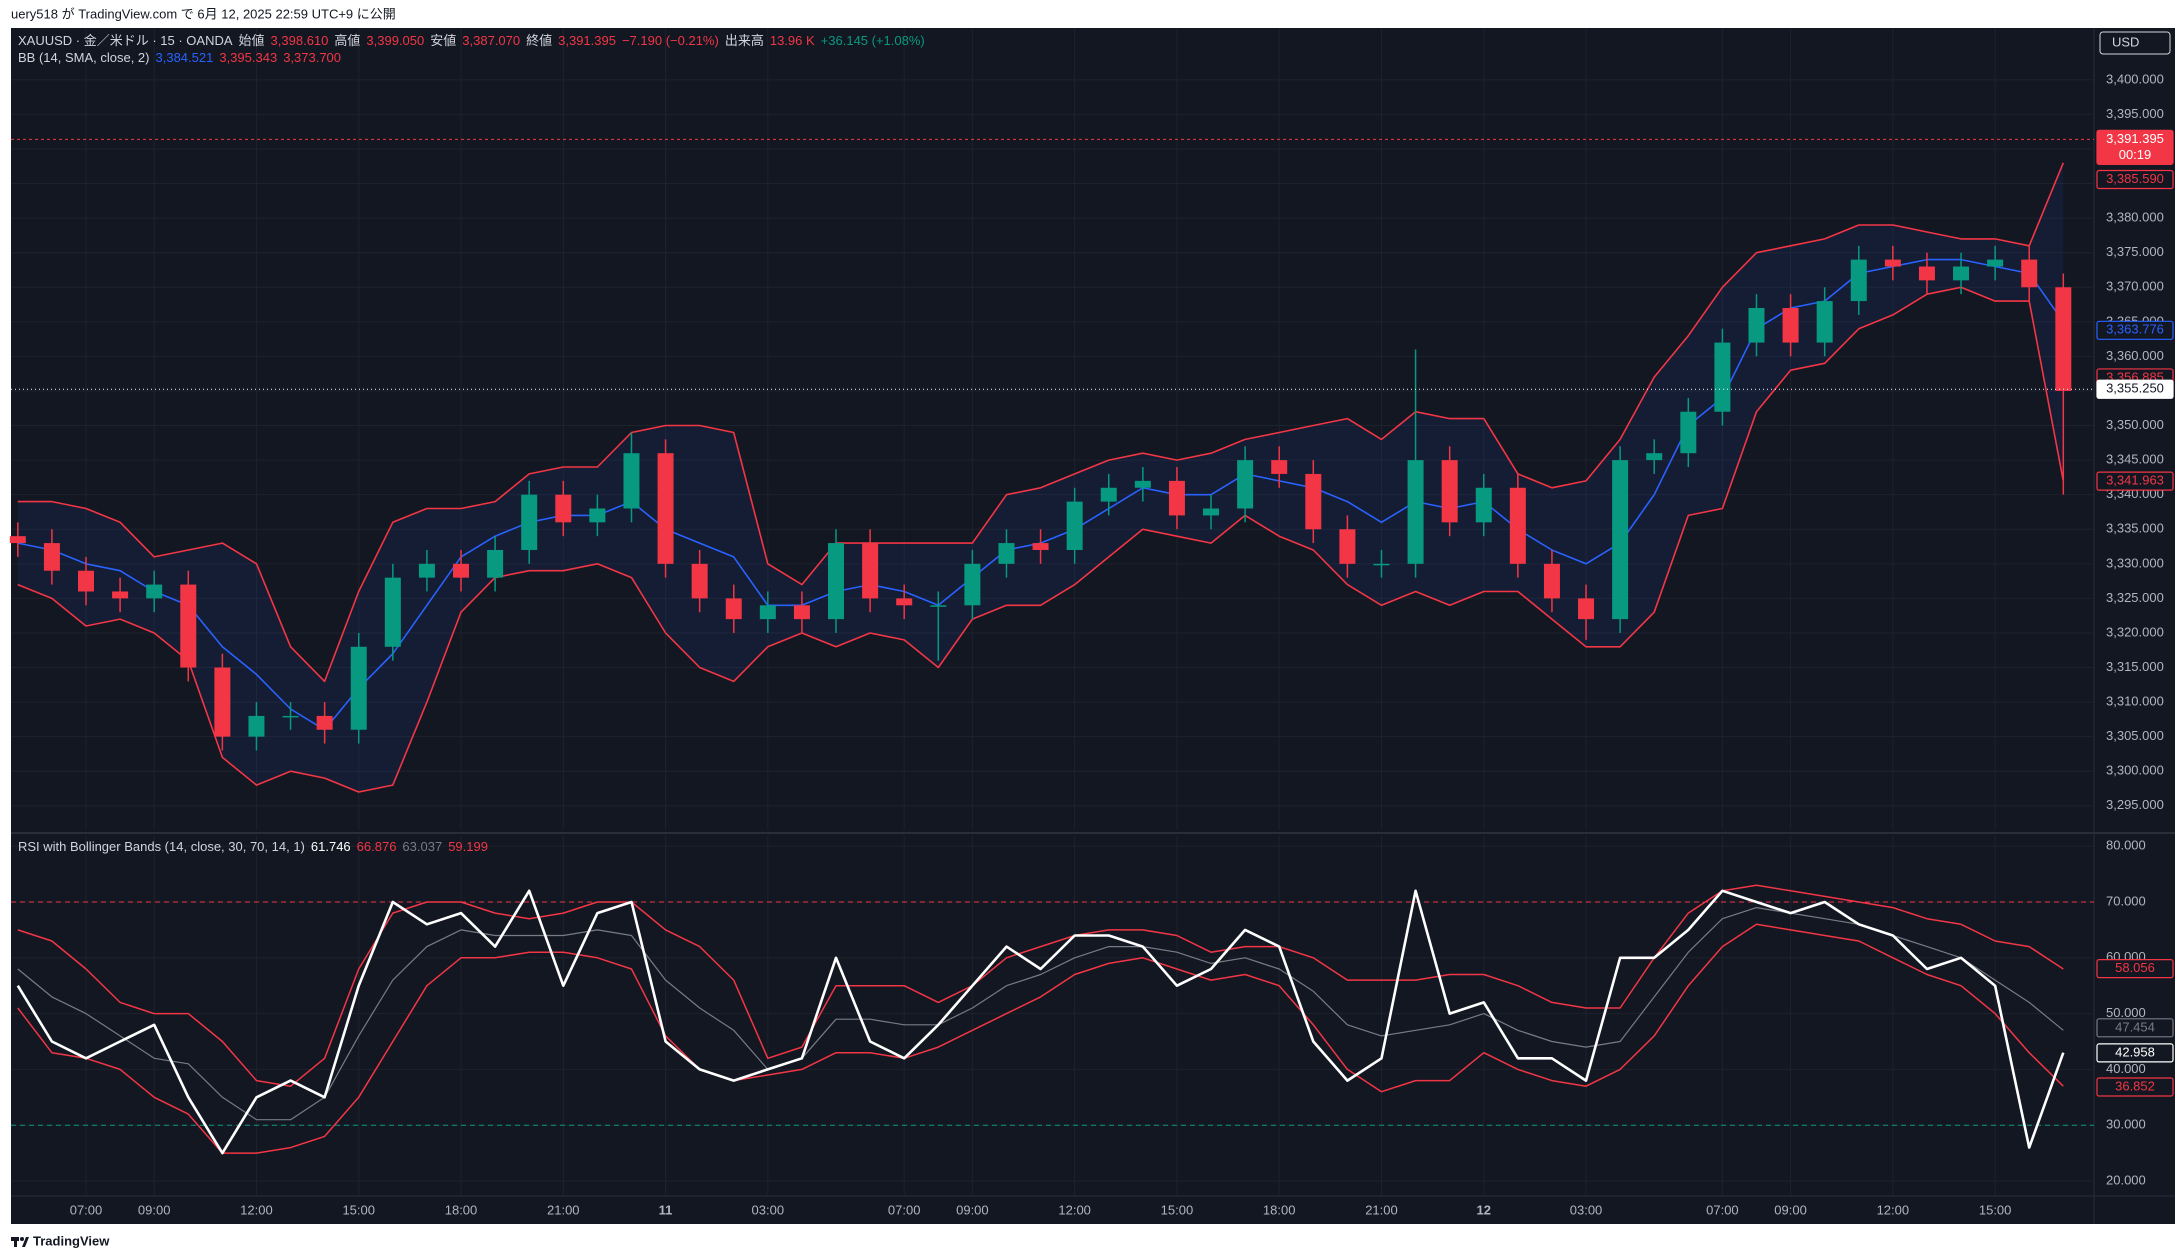 The width and height of the screenshot is (2181, 1257). What do you see at coordinates (792, 40) in the screenshot?
I see `legend-item: 13.96 K` at bounding box center [792, 40].